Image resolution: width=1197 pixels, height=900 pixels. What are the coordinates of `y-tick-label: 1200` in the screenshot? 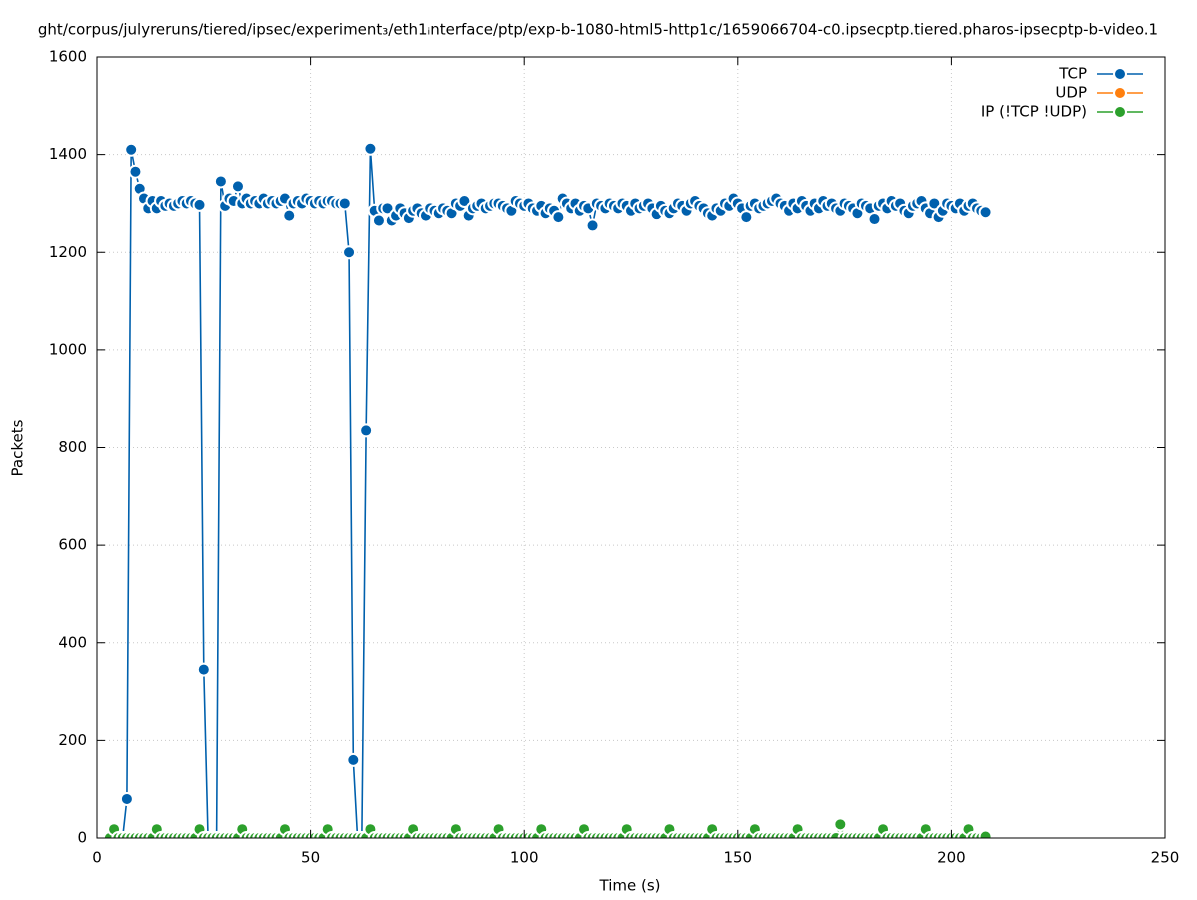 It's located at (68, 252).